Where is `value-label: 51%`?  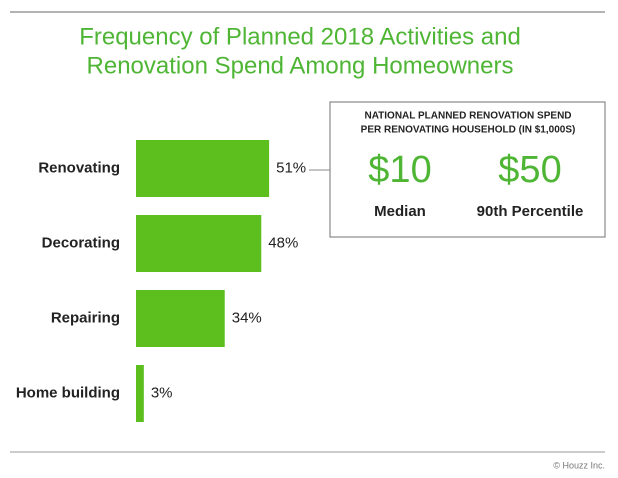 value-label: 51% is located at coordinates (291, 167).